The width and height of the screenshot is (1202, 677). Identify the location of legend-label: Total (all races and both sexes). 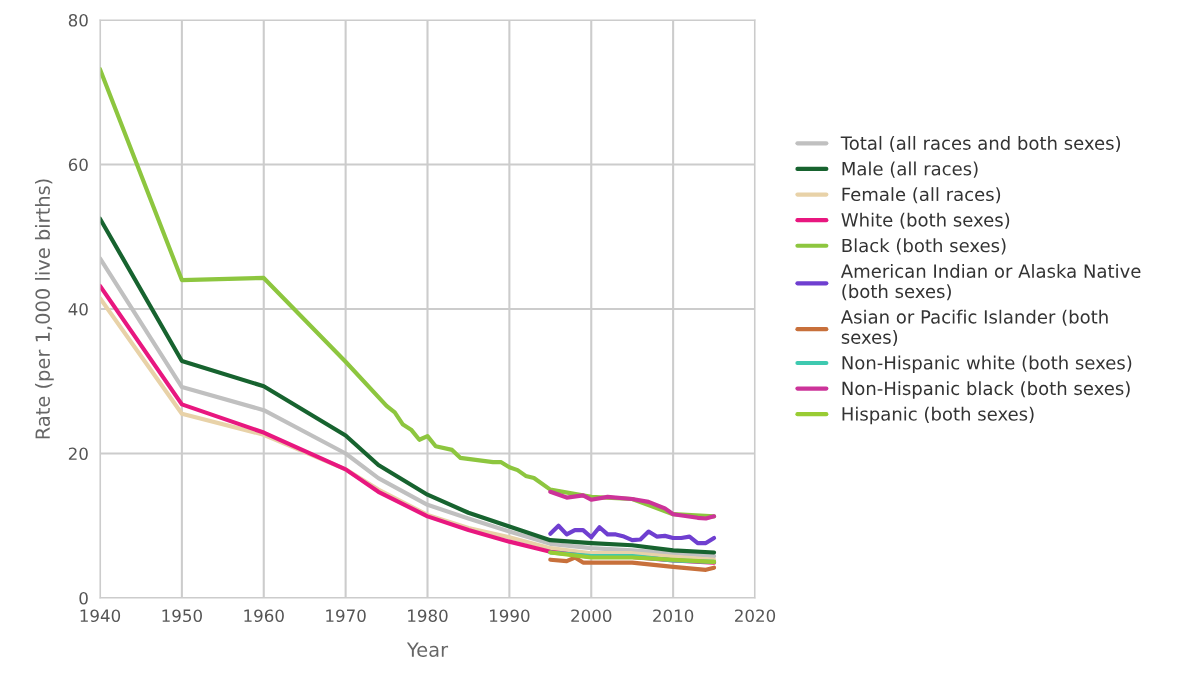
(980, 144).